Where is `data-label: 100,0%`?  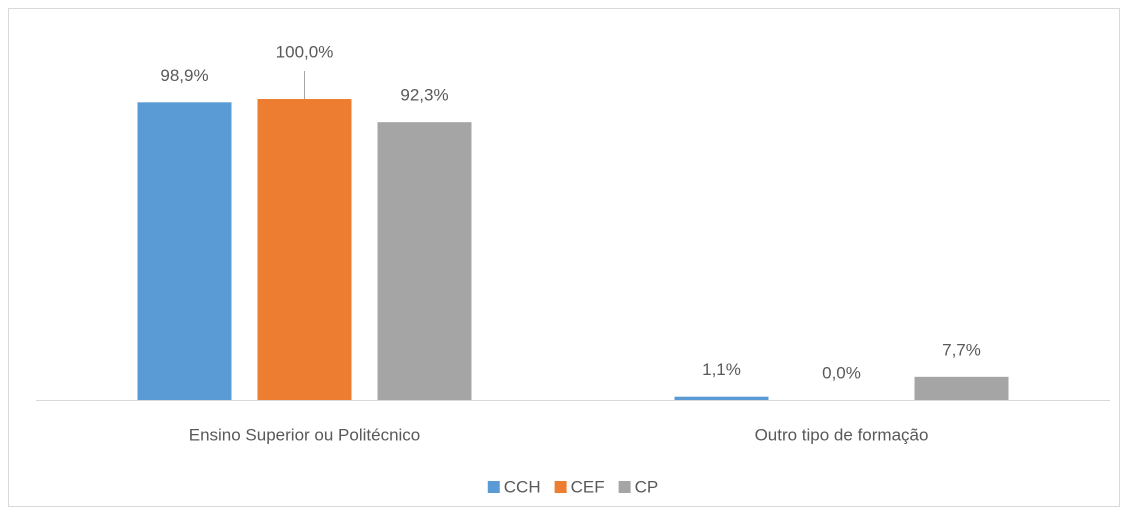 data-label: 100,0% is located at coordinates (305, 51).